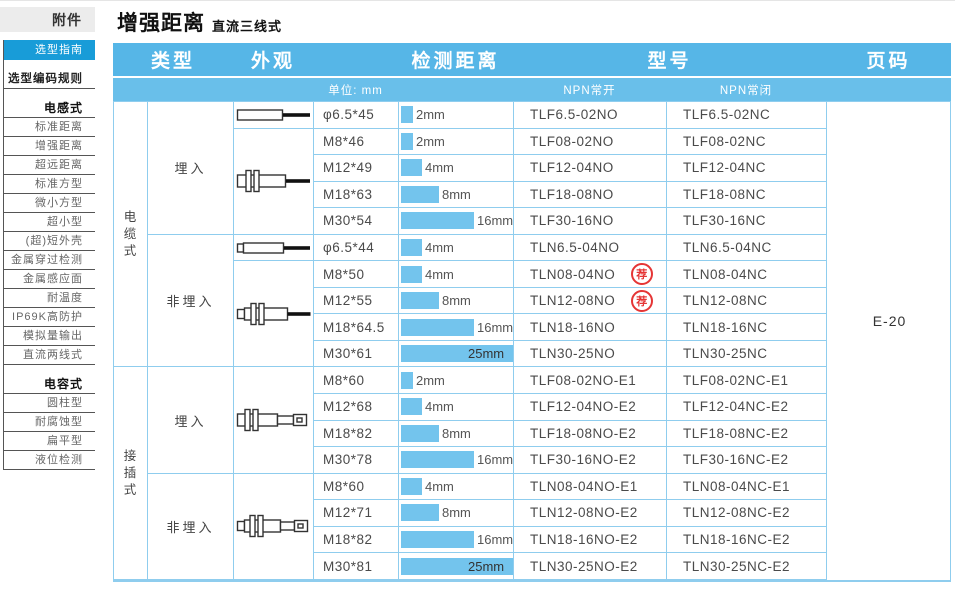  What do you see at coordinates (191, 420) in the screenshot?
I see `mount-flush-connector: 埋入` at bounding box center [191, 420].